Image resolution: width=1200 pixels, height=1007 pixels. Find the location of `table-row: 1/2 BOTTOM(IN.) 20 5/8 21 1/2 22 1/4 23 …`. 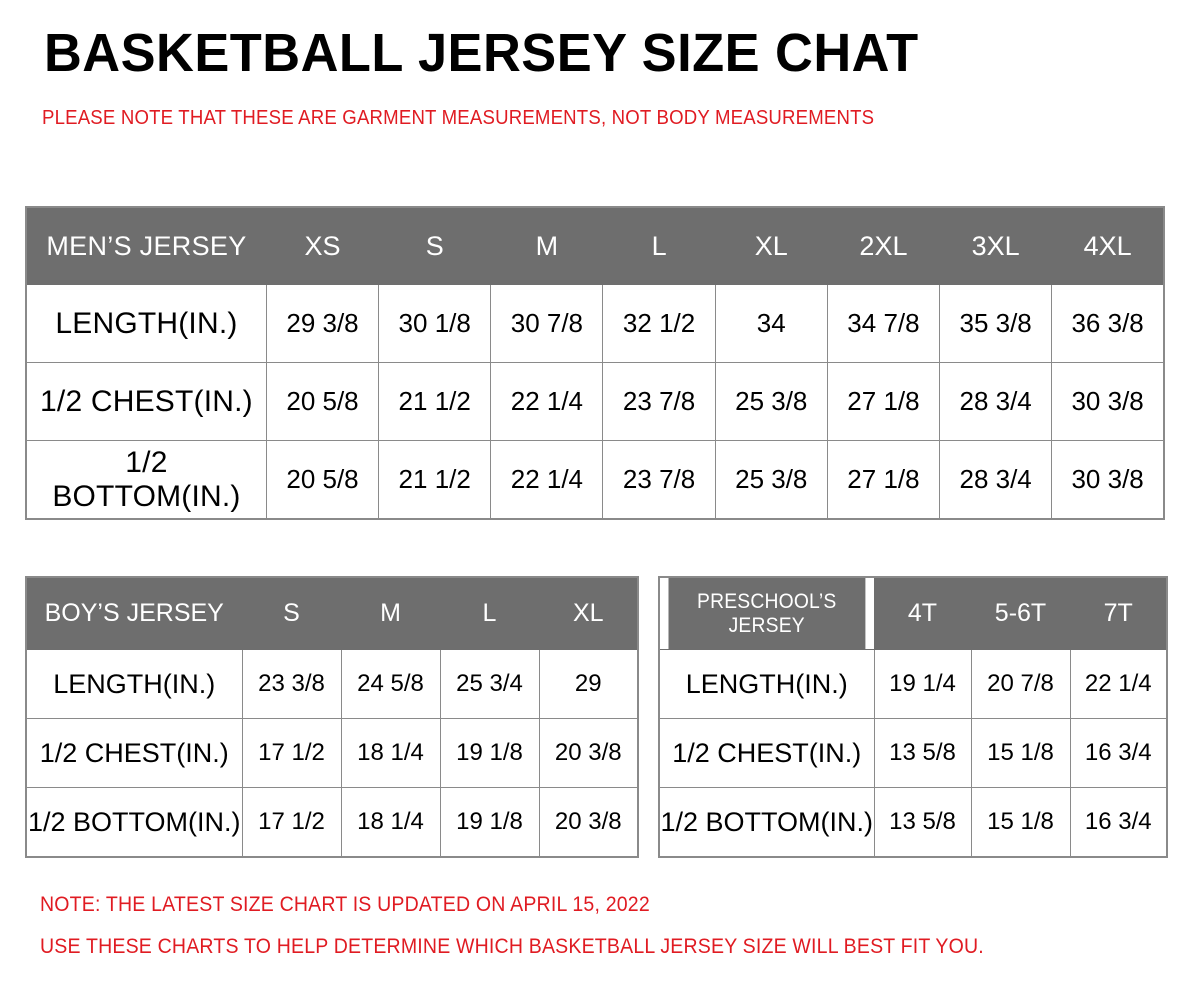

table-row: 1/2 BOTTOM(IN.) 20 5/8 21 1/2 22 1/4 23 … is located at coordinates (595, 480).